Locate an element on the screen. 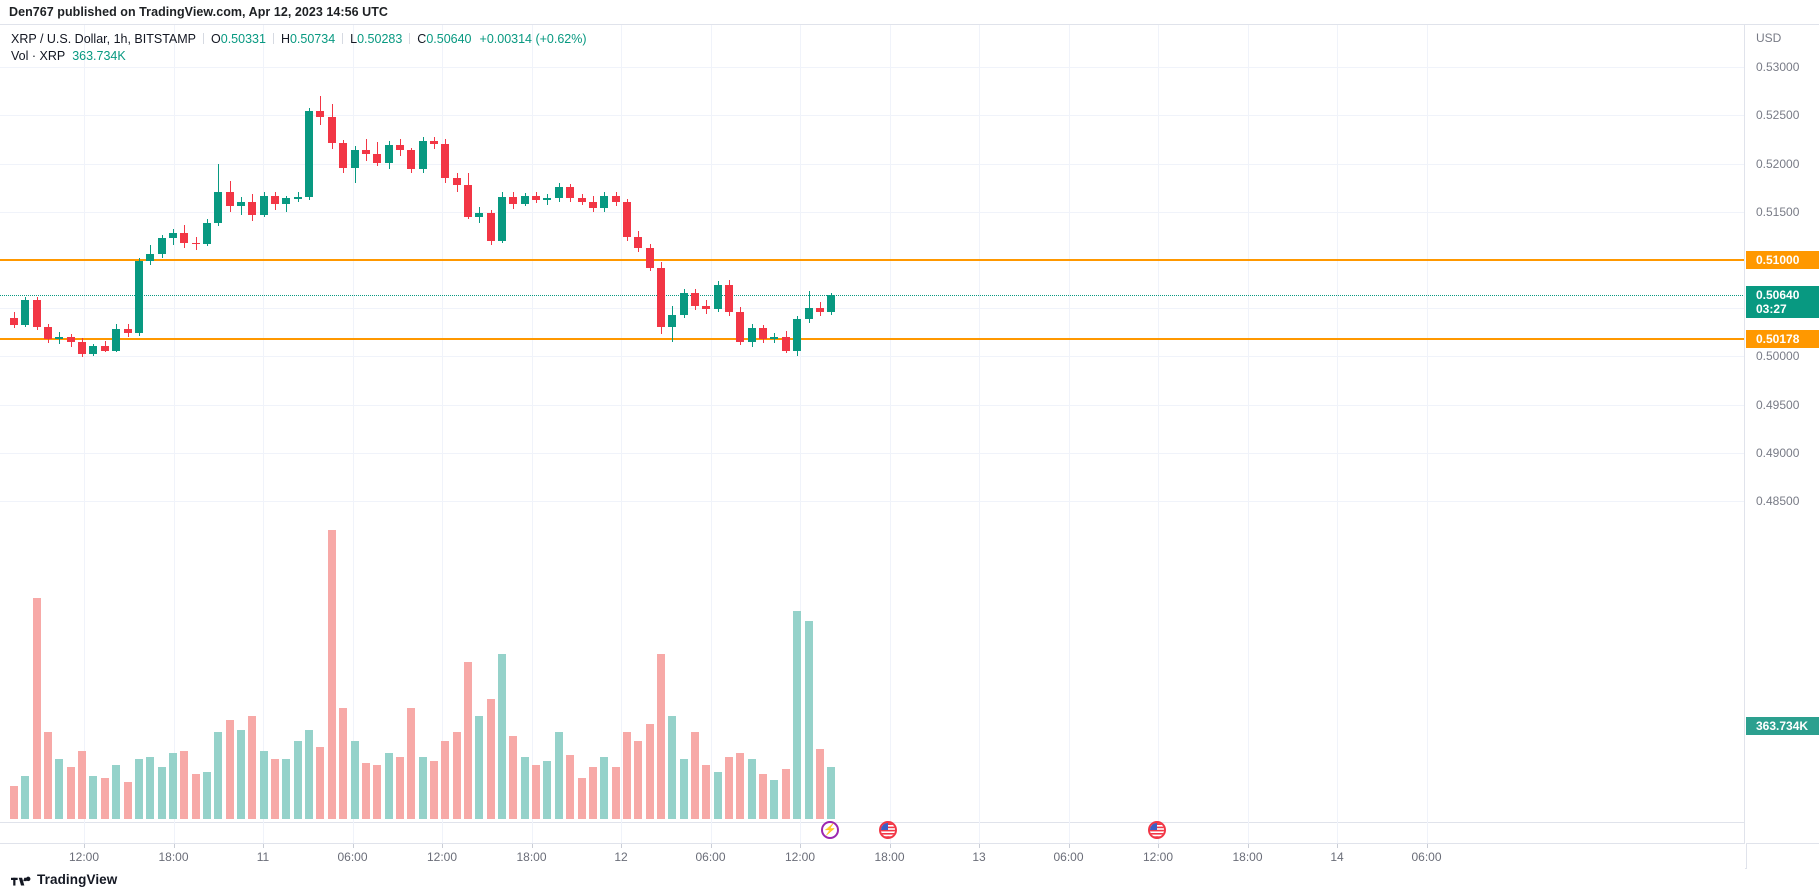 The image size is (1819, 893). time-axis-label: 18:00 is located at coordinates (1247, 857).